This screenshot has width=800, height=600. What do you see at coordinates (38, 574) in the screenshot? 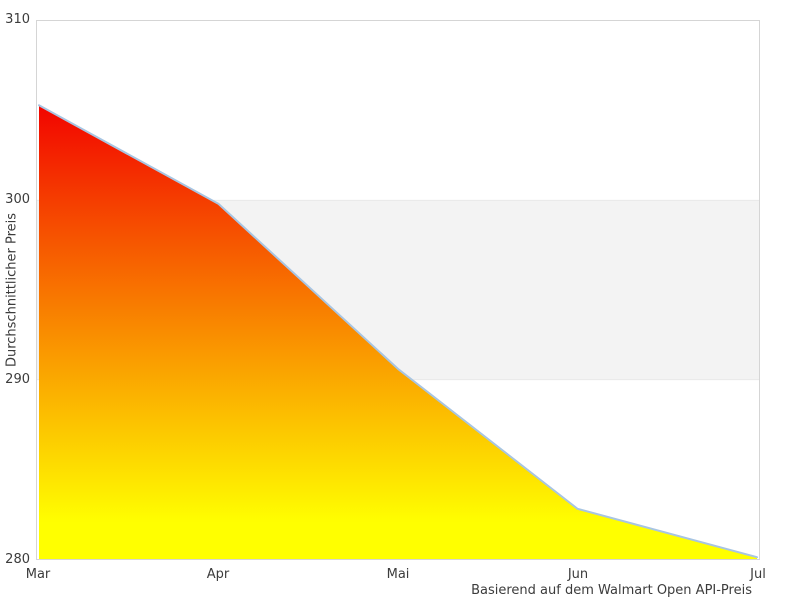
I see `x-tick-label-mar: Mar` at bounding box center [38, 574].